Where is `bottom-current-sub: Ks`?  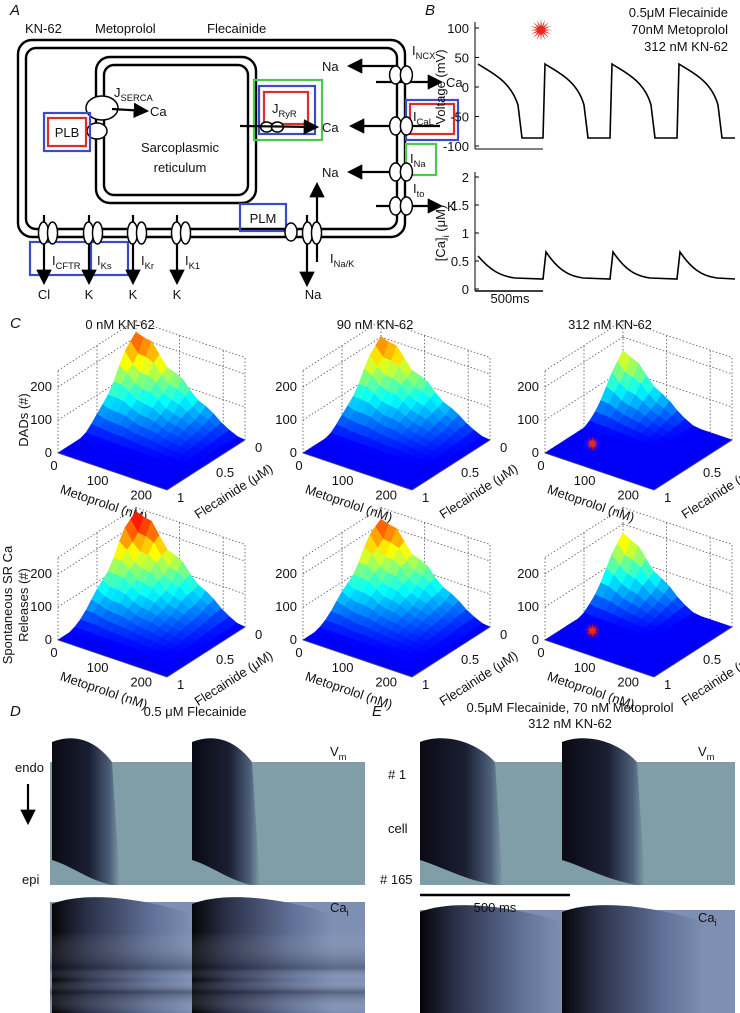 bottom-current-sub: Ks is located at coordinates (106, 266).